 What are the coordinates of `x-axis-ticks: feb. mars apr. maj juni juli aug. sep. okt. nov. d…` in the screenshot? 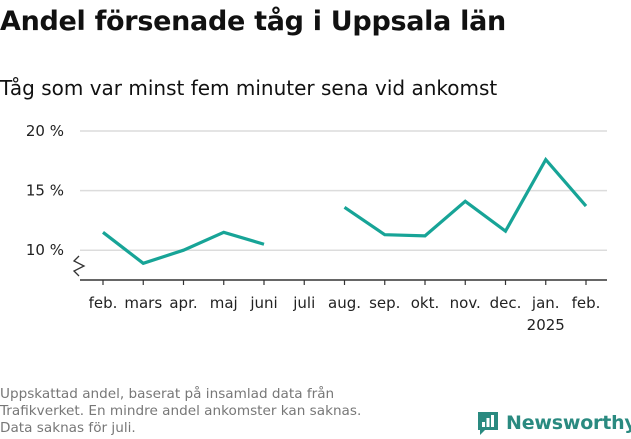 It's located at (345, 314).